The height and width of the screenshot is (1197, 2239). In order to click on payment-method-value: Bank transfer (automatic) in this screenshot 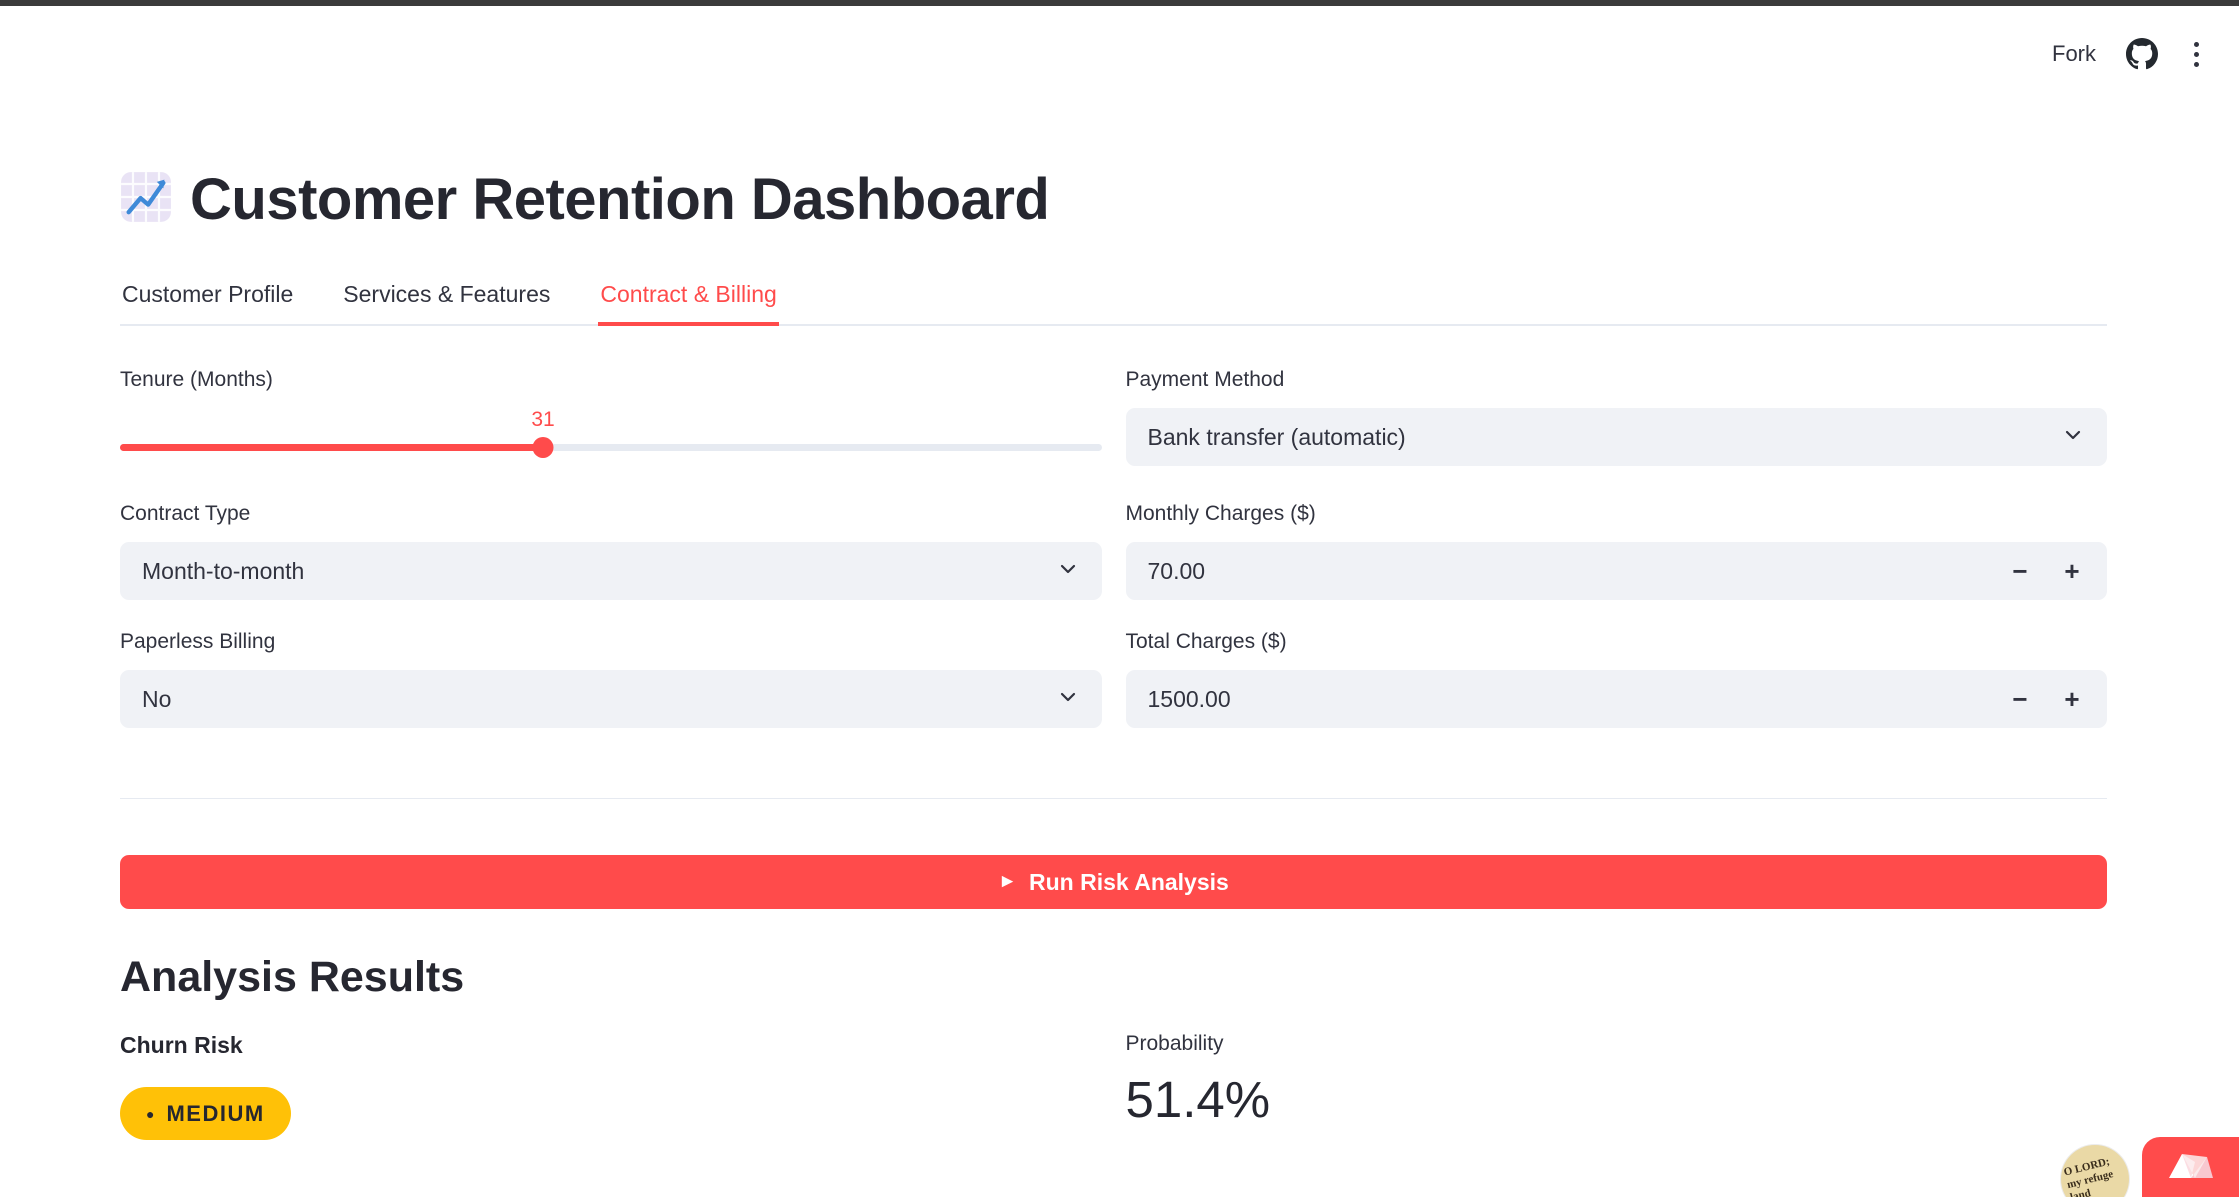, I will do `click(1276, 436)`.